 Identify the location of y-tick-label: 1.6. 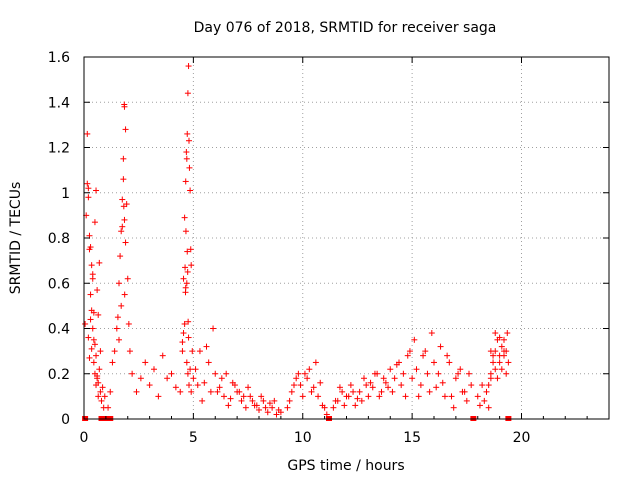
(59, 58).